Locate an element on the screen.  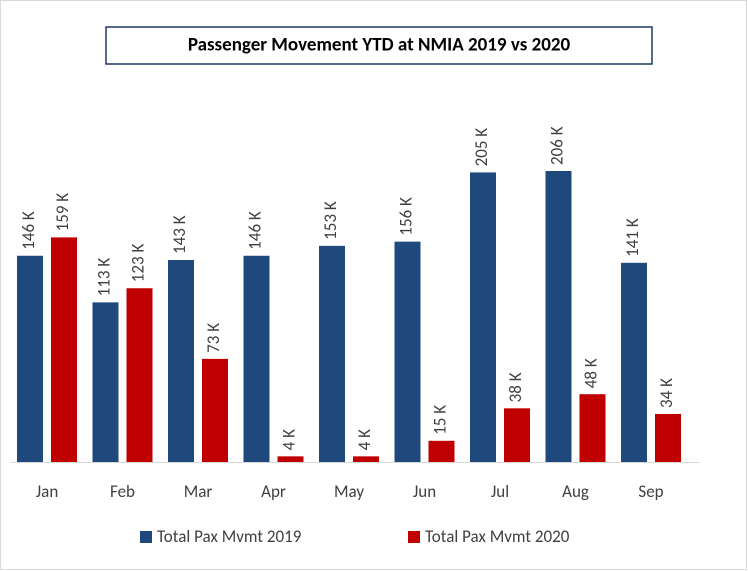
value-label: 34 K is located at coordinates (666, 393).